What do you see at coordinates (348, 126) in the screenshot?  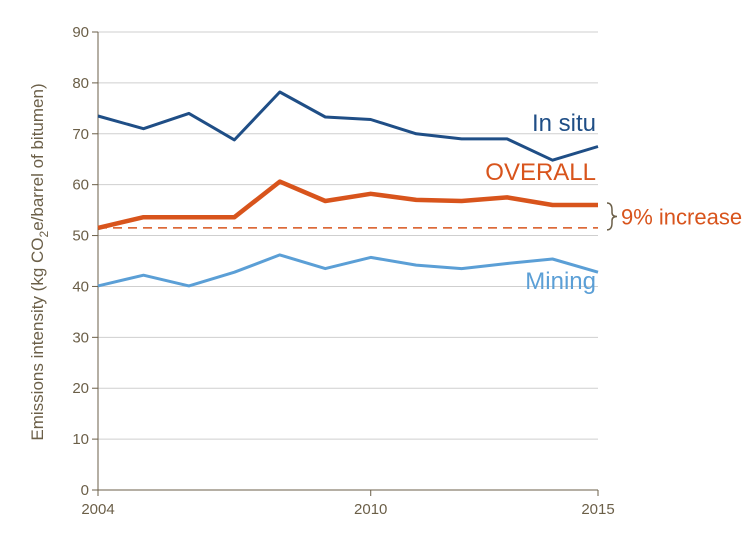 I see `series-line-in-situ` at bounding box center [348, 126].